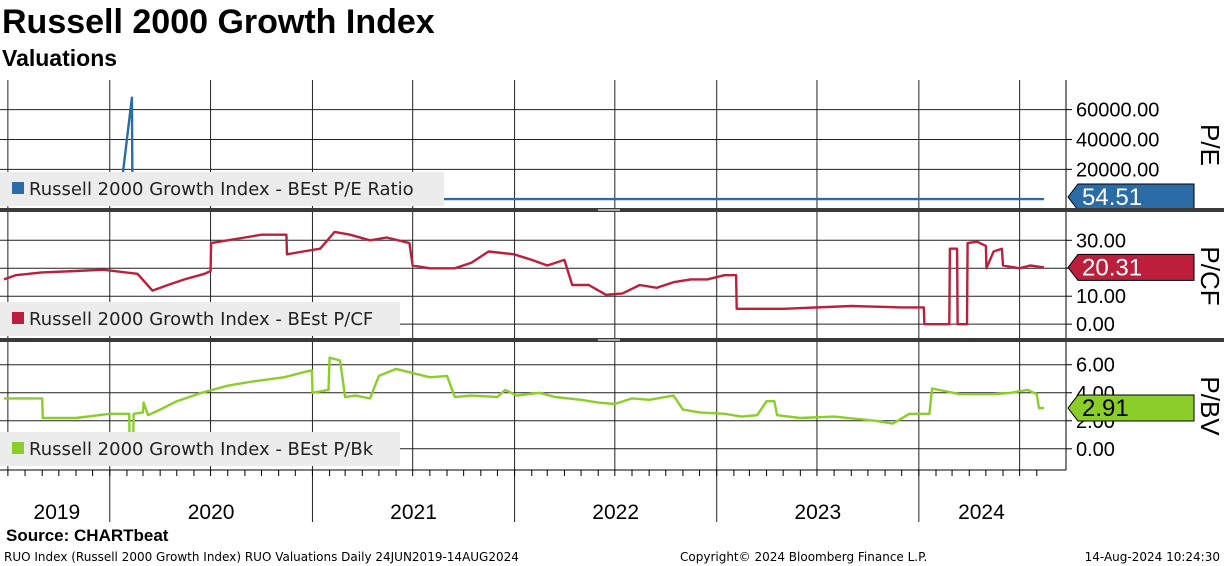 The height and width of the screenshot is (566, 1224). What do you see at coordinates (1117, 170) in the screenshot?
I see `pe-tick-label: 20000.00` at bounding box center [1117, 170].